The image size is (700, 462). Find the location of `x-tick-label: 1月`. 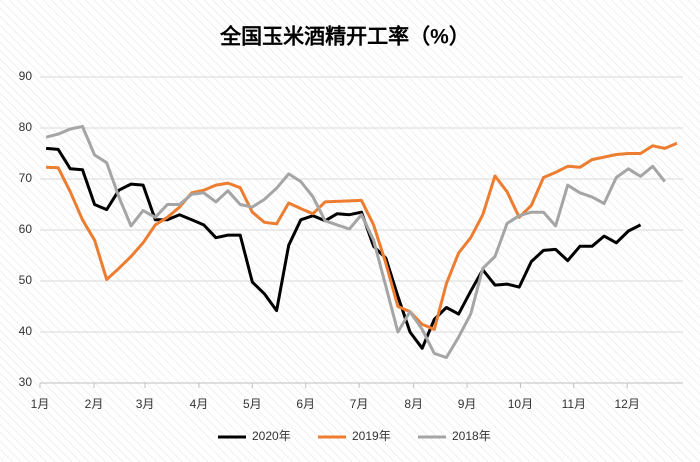

x-tick-label: 1月 is located at coordinates (40, 404).